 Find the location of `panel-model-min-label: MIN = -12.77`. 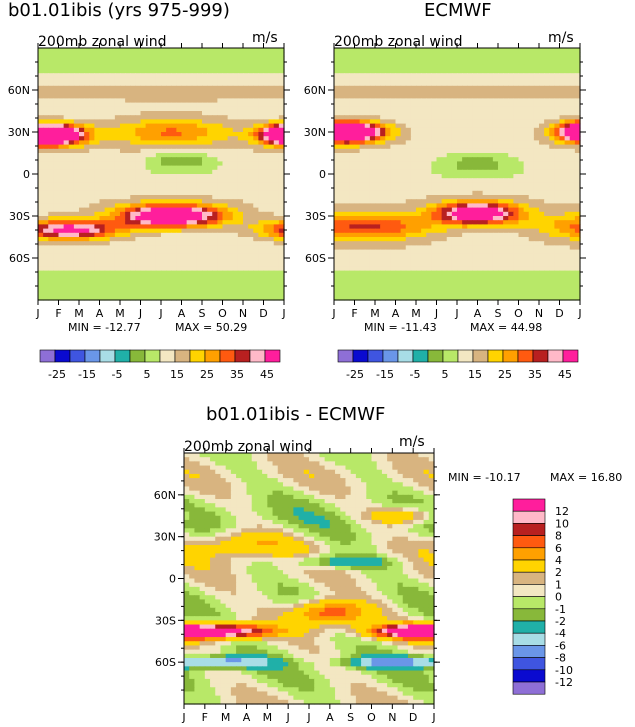

panel-model-min-label: MIN = -12.77 is located at coordinates (104, 327).